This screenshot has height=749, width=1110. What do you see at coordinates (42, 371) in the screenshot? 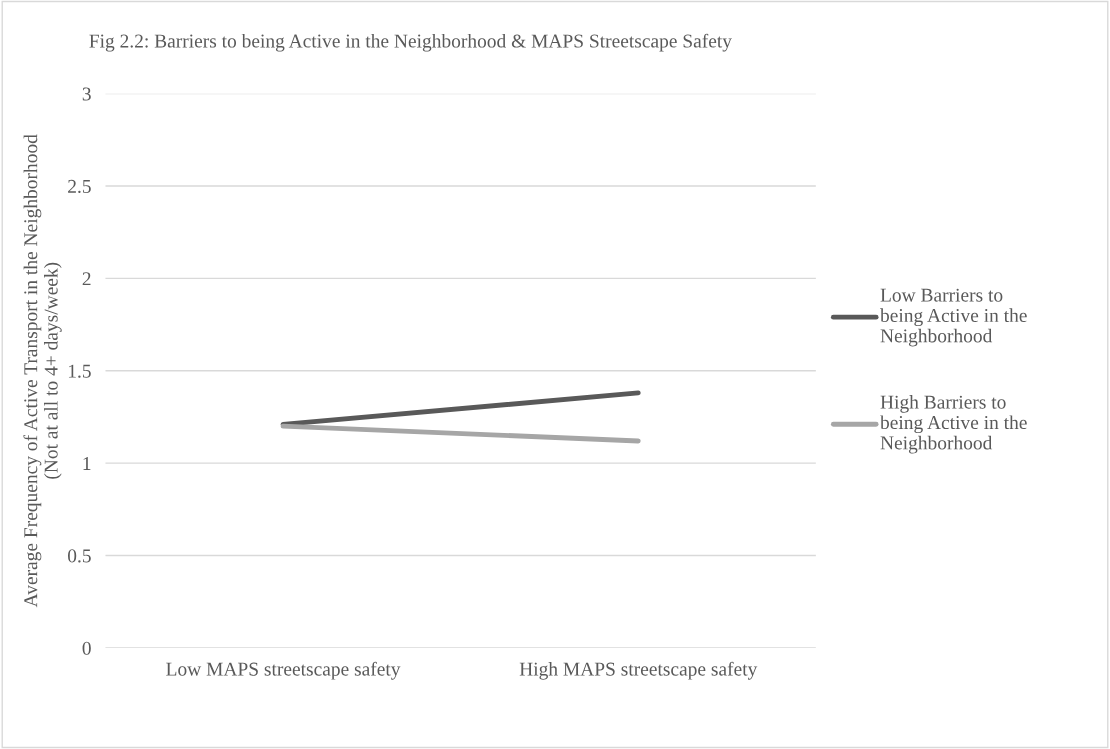
I see `y-axis-title: Average Frequency of Active Transport in the Neighborhood (Not at all to 4+ days/week)` at bounding box center [42, 371].